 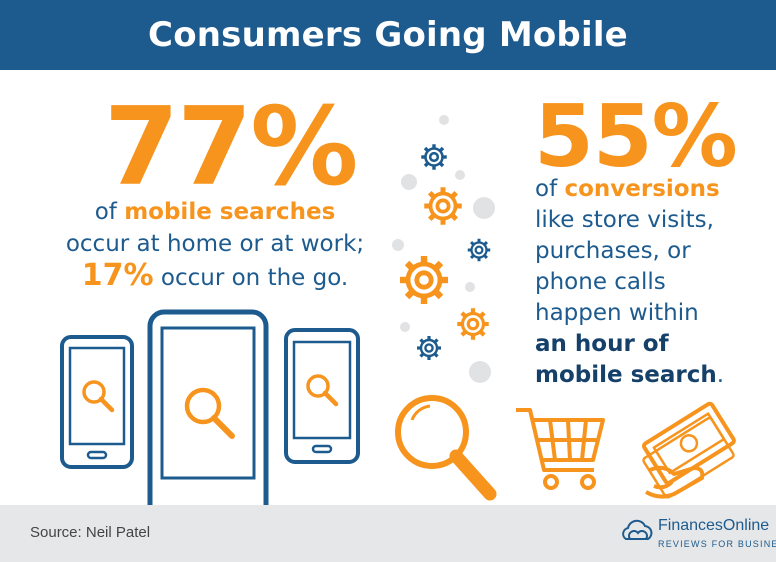 I want to click on money-hand-icon, so click(x=688, y=450).